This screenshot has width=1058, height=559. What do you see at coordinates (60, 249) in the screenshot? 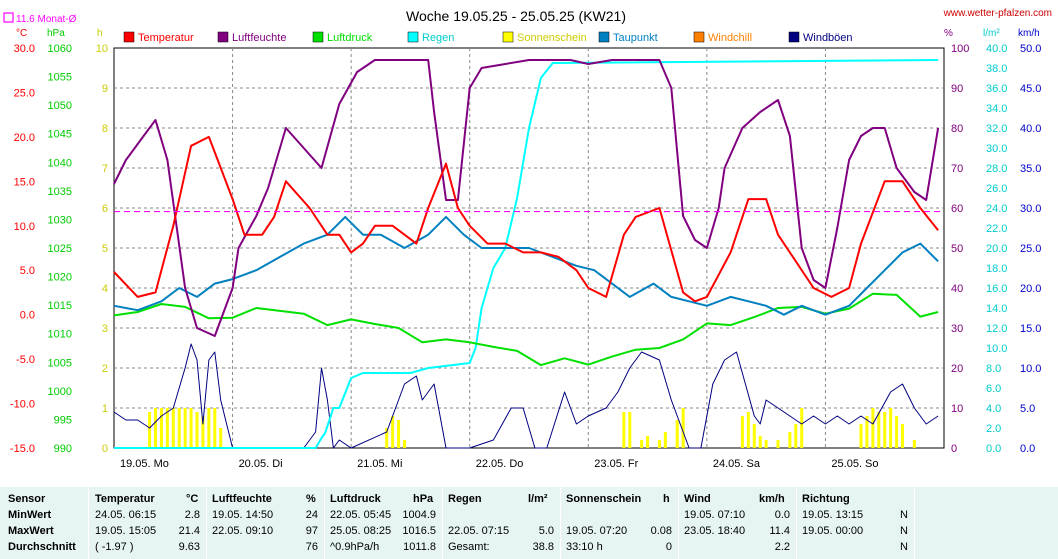
I see `pressure-tick-label: 1025` at bounding box center [60, 249].